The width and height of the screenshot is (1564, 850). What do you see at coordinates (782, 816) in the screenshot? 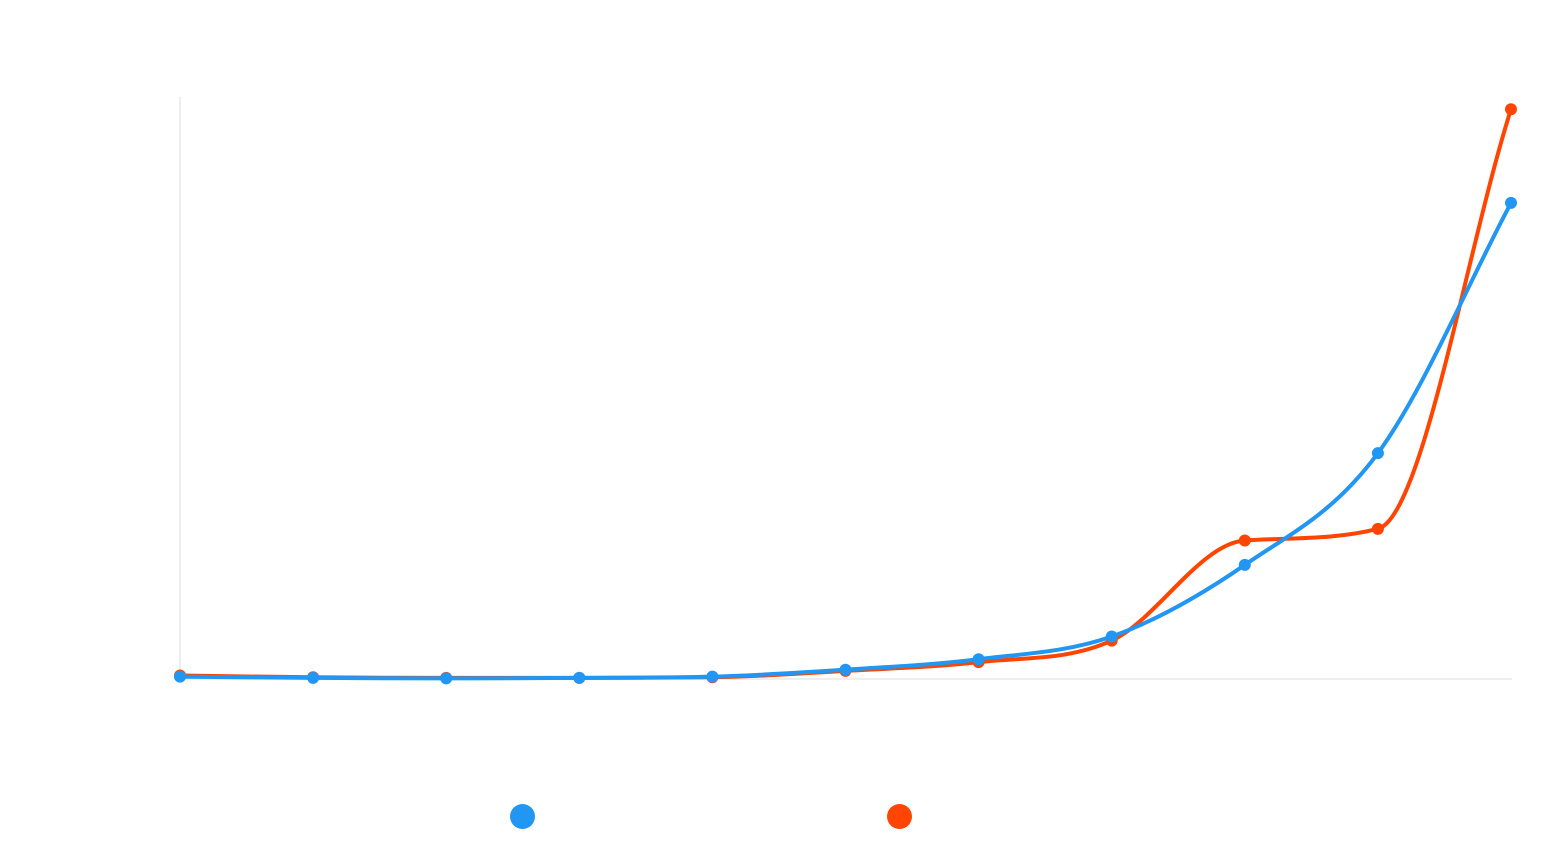
I see `legend` at bounding box center [782, 816].